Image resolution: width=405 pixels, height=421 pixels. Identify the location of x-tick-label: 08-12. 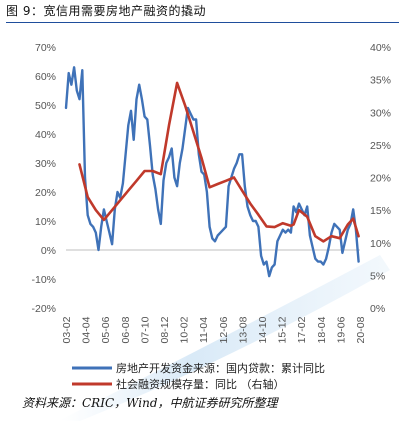
(165, 329).